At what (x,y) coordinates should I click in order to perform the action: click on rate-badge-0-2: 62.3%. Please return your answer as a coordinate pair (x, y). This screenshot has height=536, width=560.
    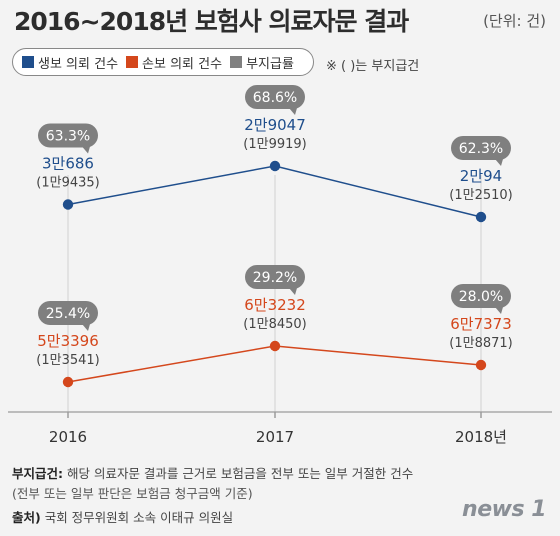
    Looking at the image, I should click on (481, 149).